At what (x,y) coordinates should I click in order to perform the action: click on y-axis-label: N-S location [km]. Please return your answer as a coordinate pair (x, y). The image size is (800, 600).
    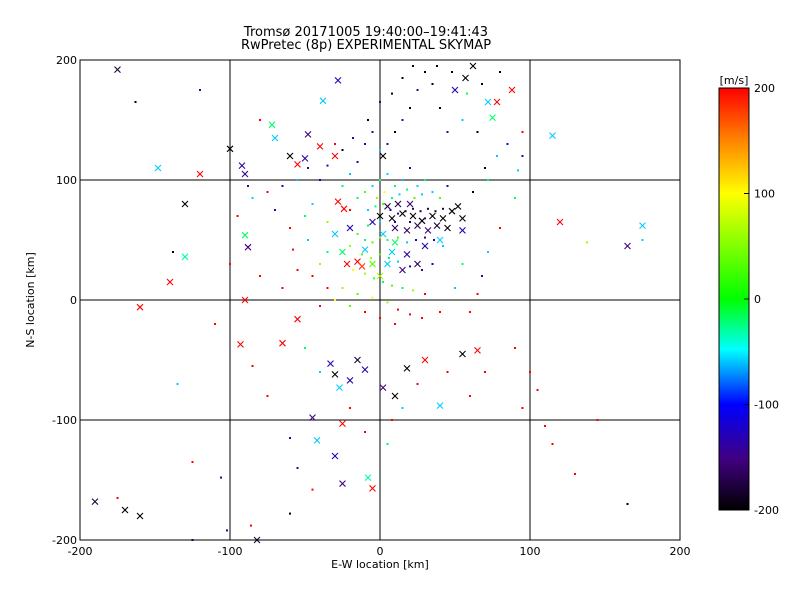
    Looking at the image, I should click on (30, 300).